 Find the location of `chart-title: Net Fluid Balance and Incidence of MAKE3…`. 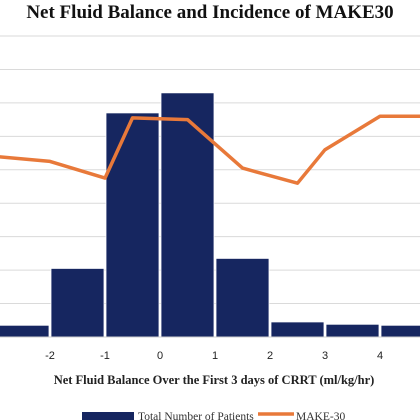

chart-title: Net Fluid Balance and Incidence of MAKE3… is located at coordinates (209, 12).